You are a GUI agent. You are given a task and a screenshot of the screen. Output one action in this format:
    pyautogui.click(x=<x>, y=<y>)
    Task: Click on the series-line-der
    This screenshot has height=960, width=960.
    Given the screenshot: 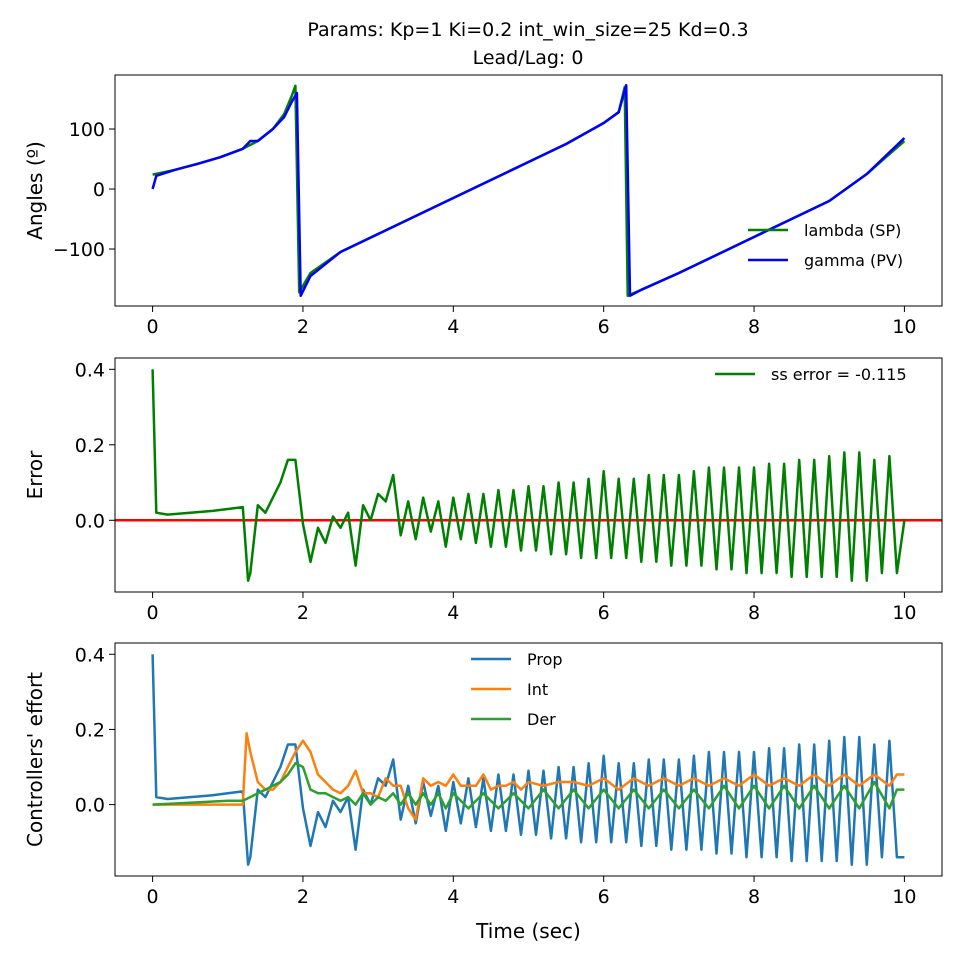 What is the action you would take?
    pyautogui.click(x=528, y=786)
    